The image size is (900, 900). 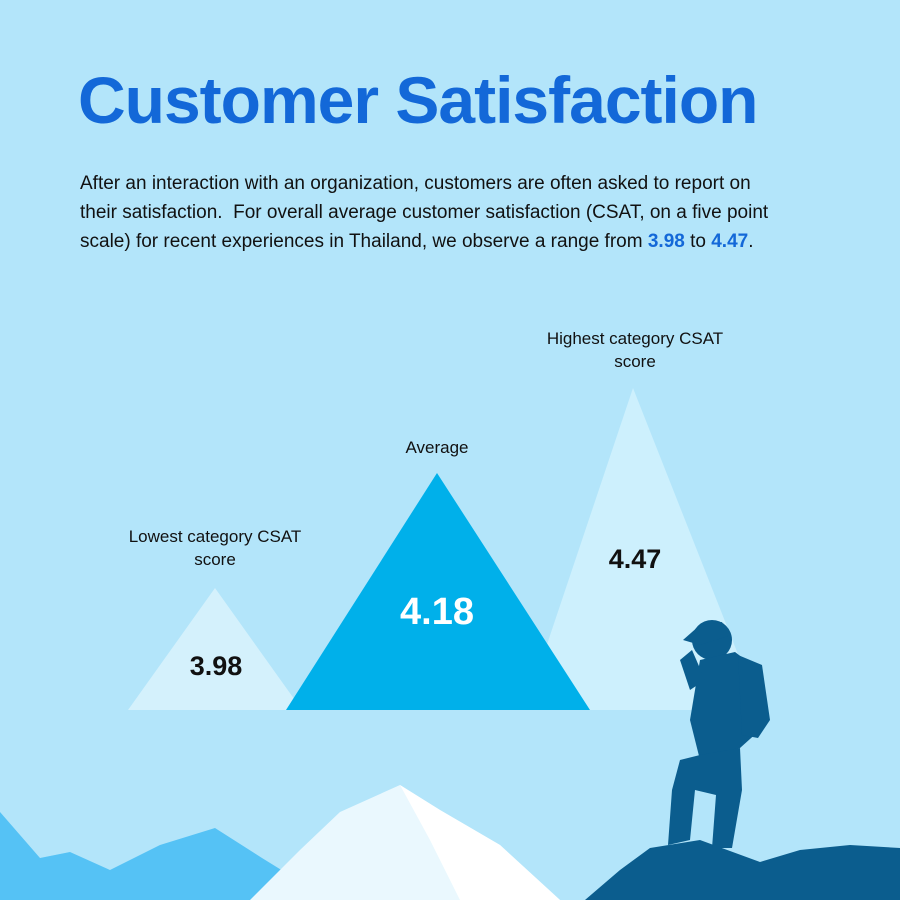 What do you see at coordinates (742, 870) in the screenshot?
I see `rock` at bounding box center [742, 870].